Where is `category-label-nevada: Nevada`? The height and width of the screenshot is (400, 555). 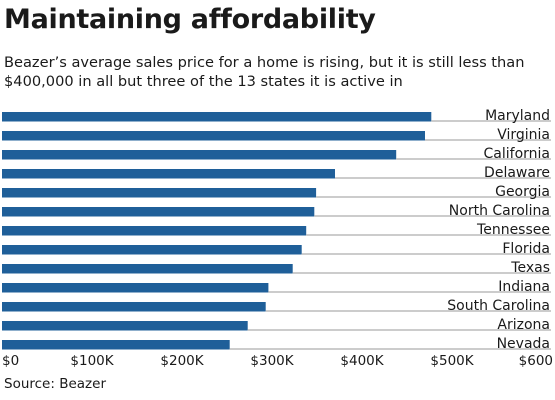 category-label-nevada: Nevada is located at coordinates (523, 344).